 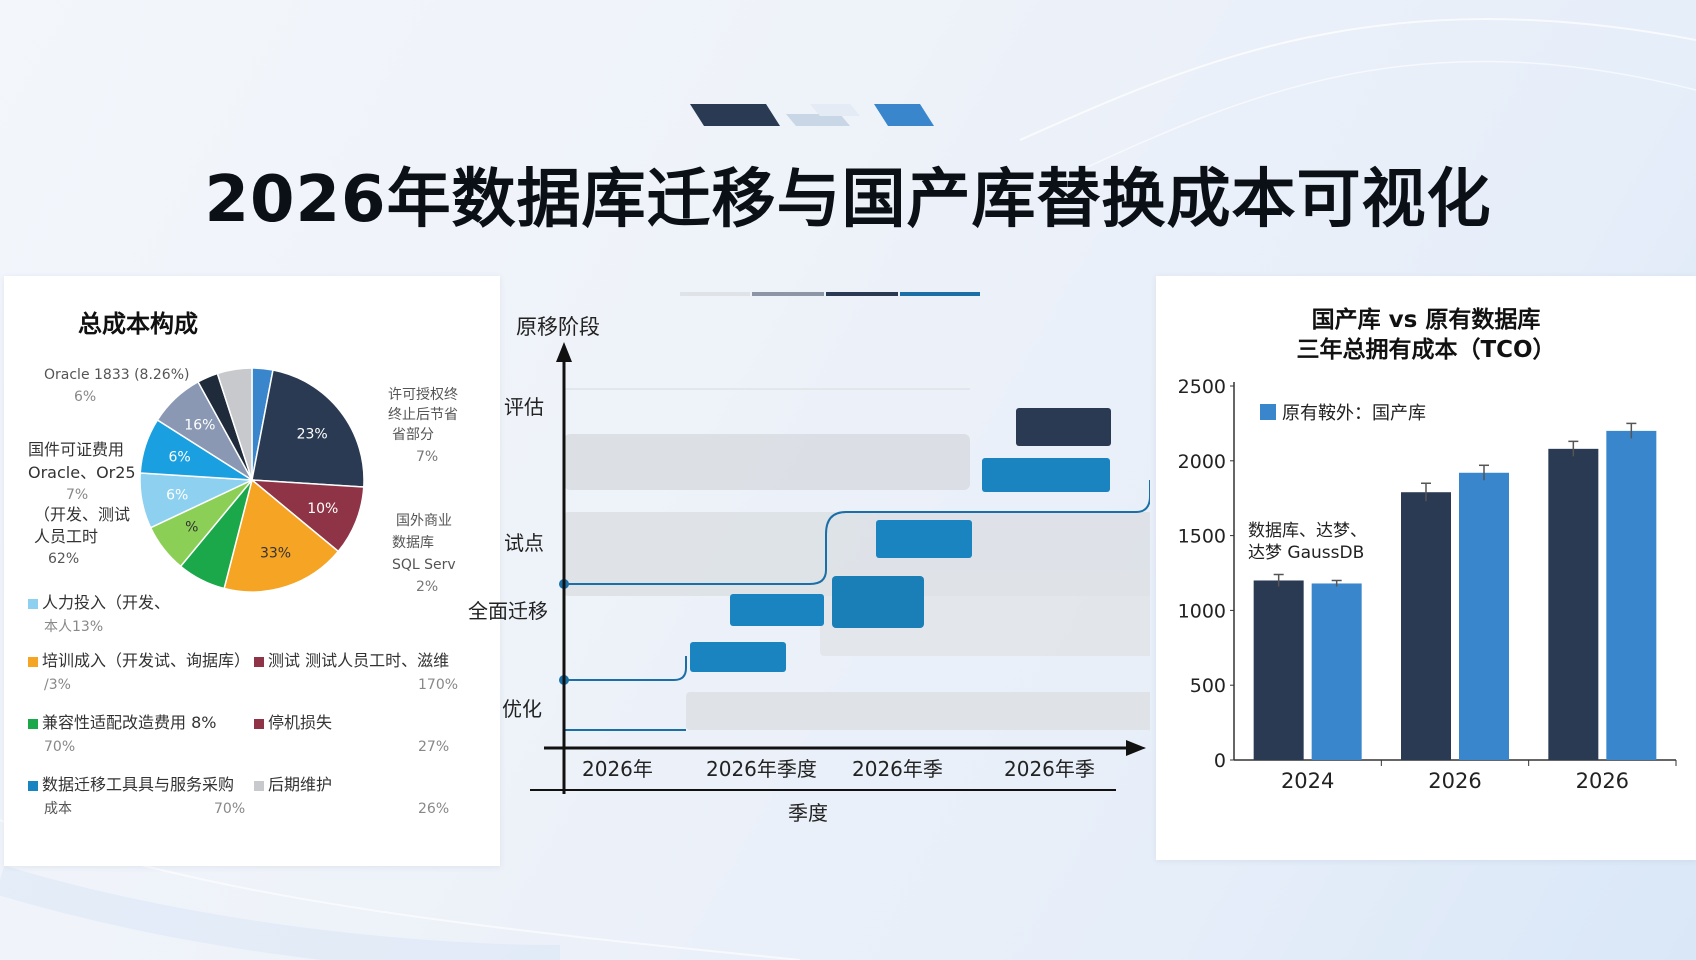 What do you see at coordinates (1354, 413) in the screenshot?
I see `bar-legend-label: 原有鞍外：国产库` at bounding box center [1354, 413].